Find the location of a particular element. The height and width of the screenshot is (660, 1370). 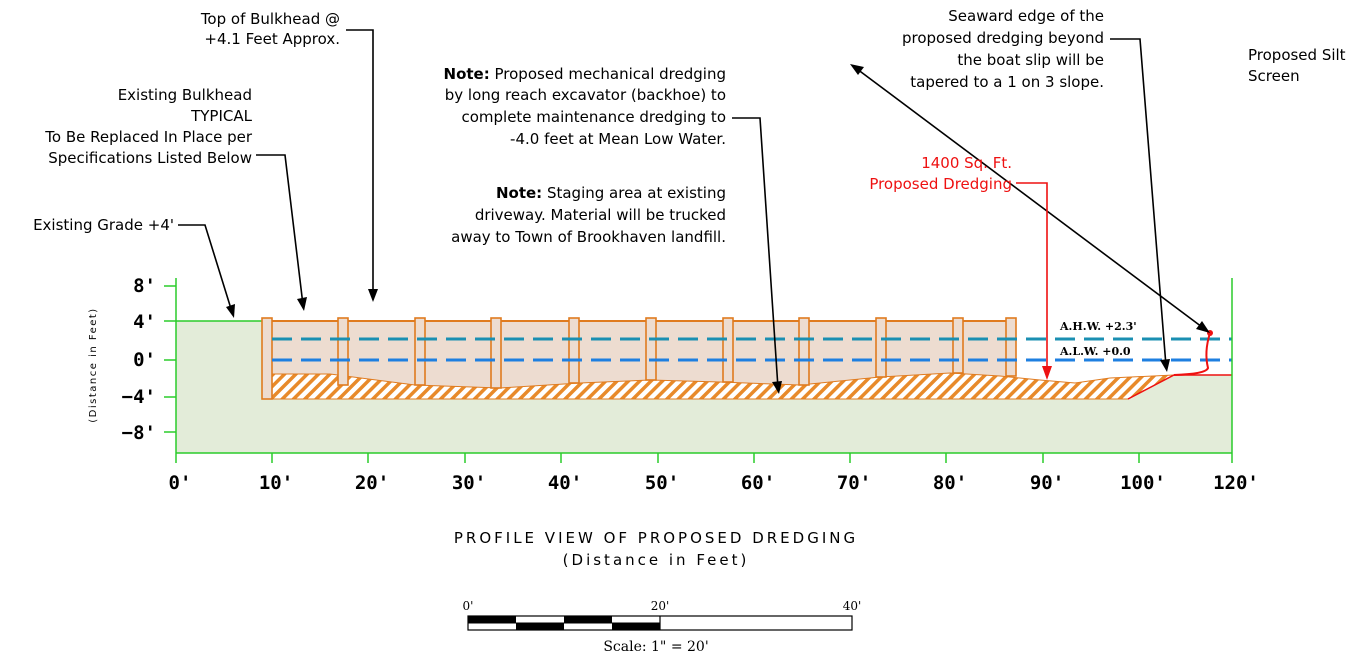

x-tick-label: 0' is located at coordinates (180, 483).